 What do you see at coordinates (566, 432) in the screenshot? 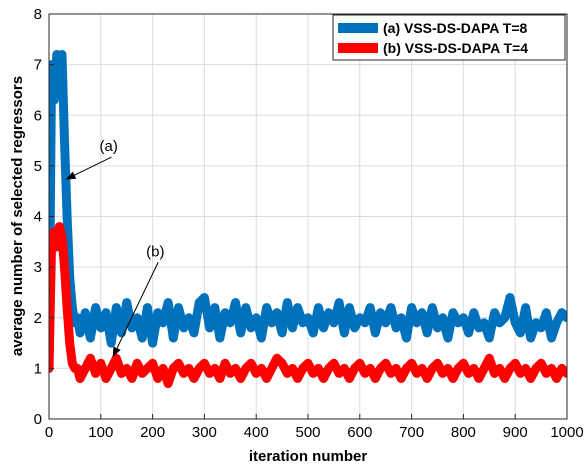
I see `x-tick-label: 1000` at bounding box center [566, 432].